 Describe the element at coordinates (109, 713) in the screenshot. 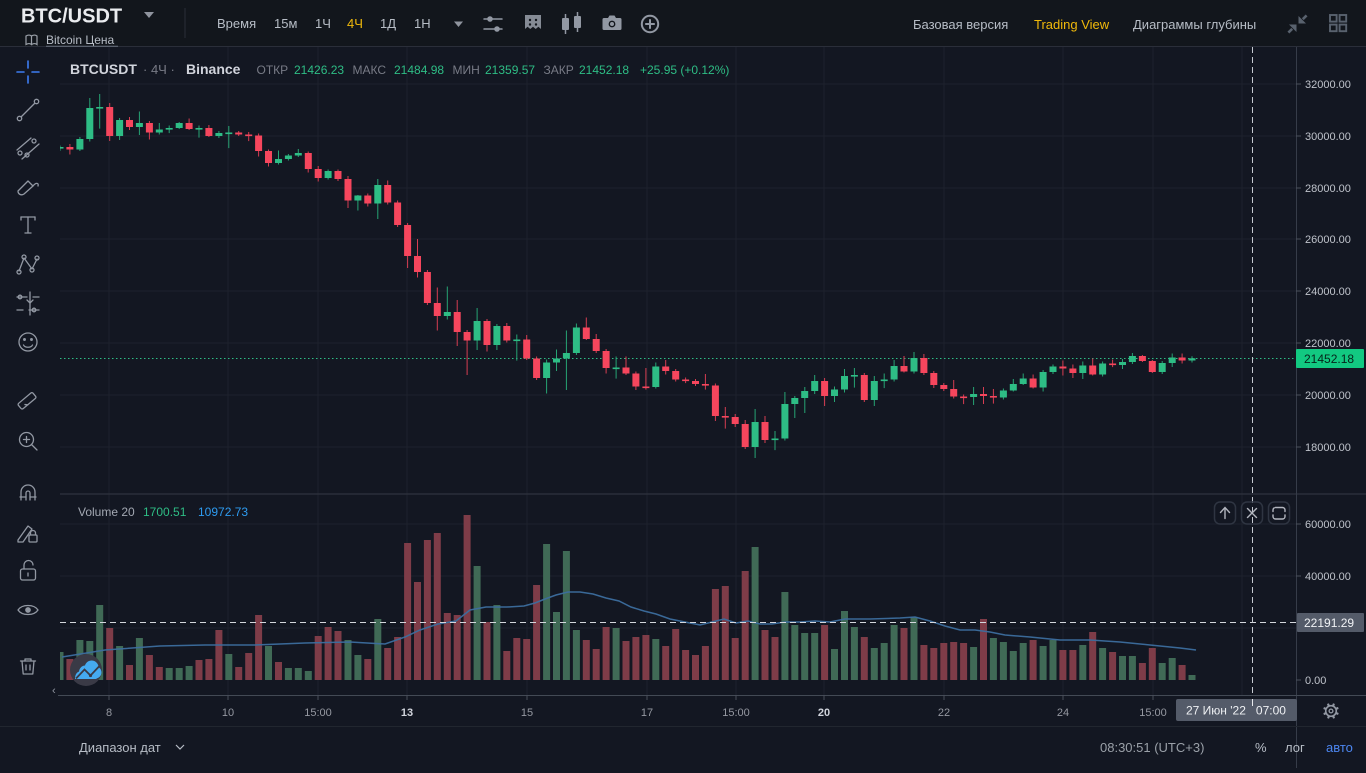

I see `svg-text: 8` at that location.